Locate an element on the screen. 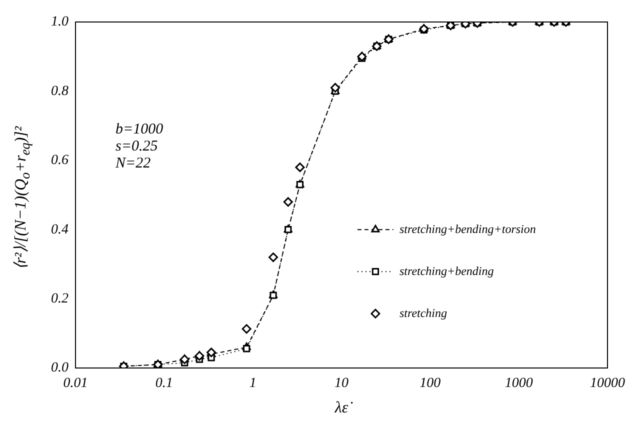 The image size is (636, 430). x-axis-title: λε̇ is located at coordinates (344, 408).